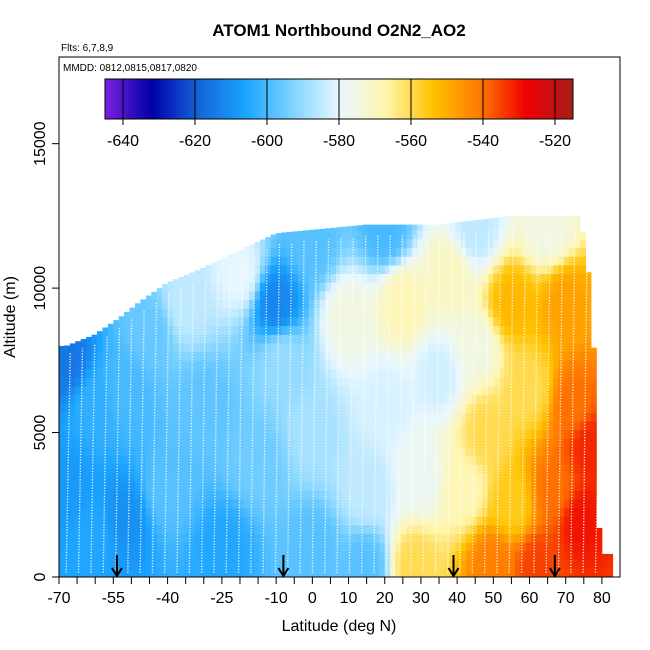 This screenshot has width=650, height=650. What do you see at coordinates (597, 485) in the screenshot?
I see `flight-track` at bounding box center [597, 485].